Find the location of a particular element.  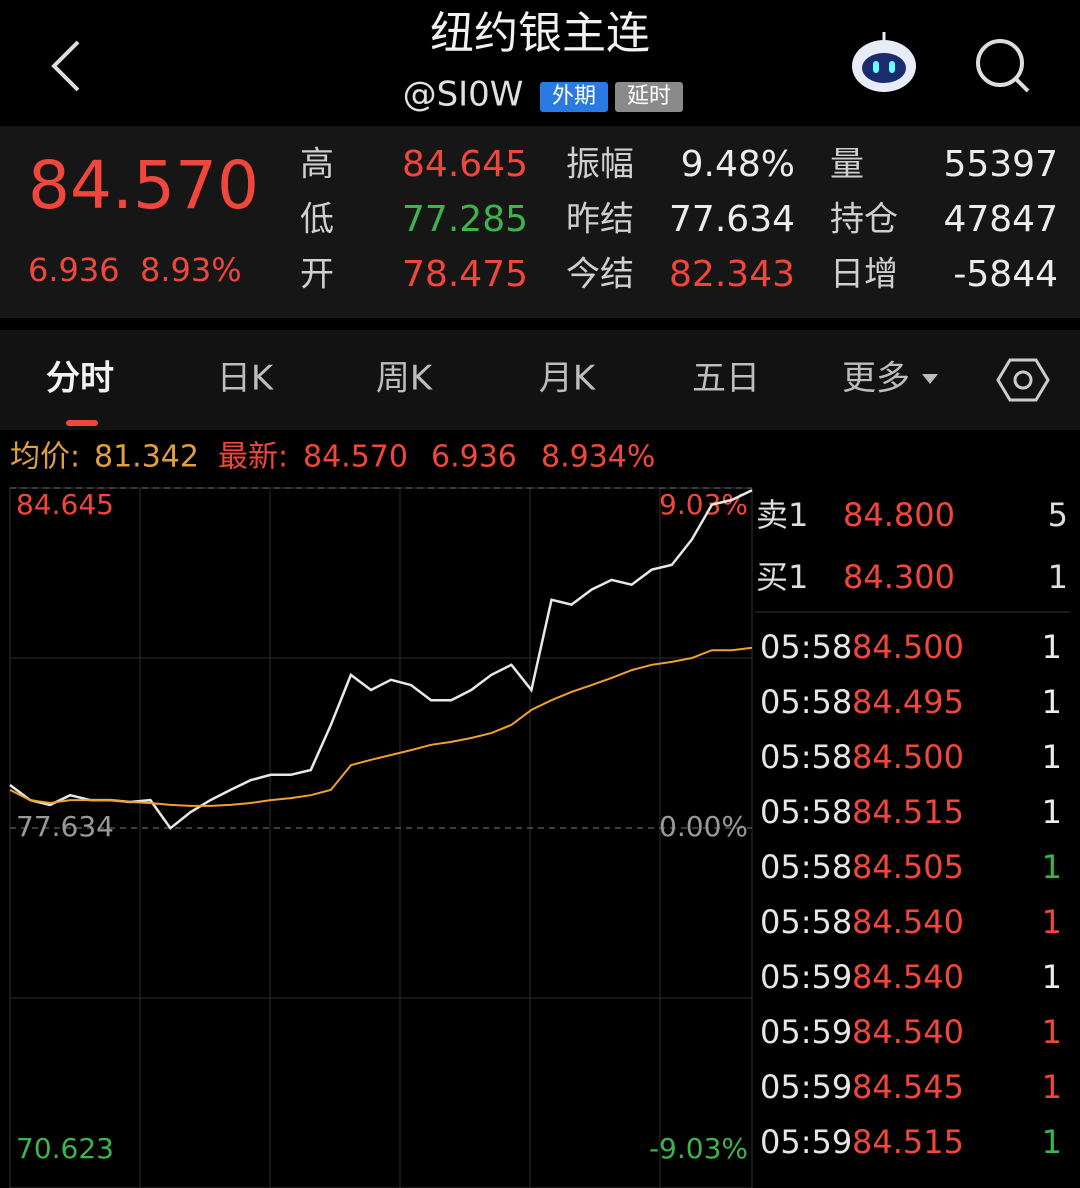

stat-label: 持仓 is located at coordinates (864, 220).